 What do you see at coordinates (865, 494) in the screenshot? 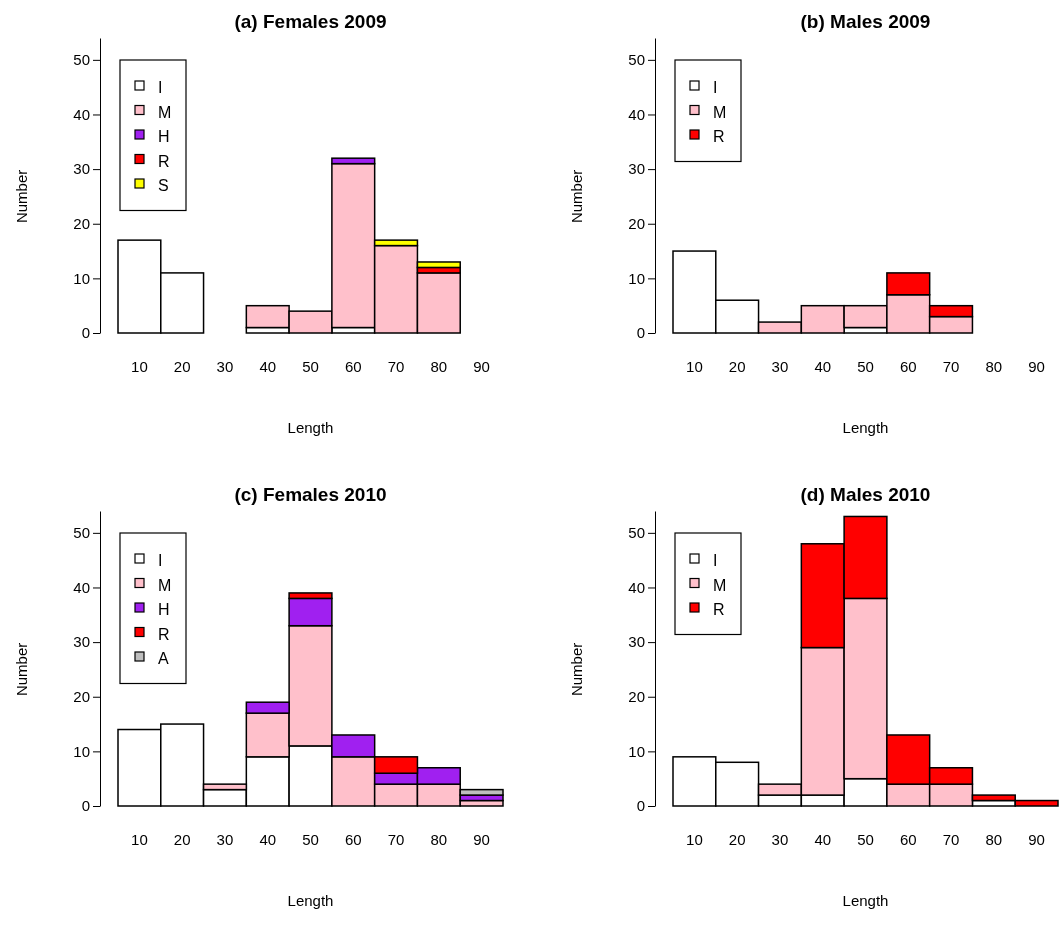
I see `chart-title: (d) Males 2010` at bounding box center [865, 494].